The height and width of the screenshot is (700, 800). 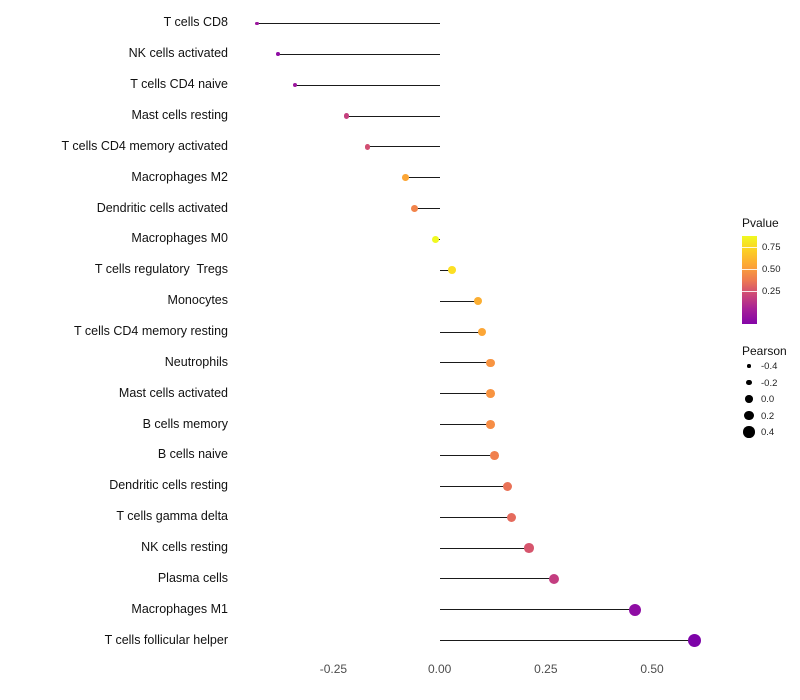 What do you see at coordinates (195, 22) in the screenshot?
I see `category-label: T cells CD8` at bounding box center [195, 22].